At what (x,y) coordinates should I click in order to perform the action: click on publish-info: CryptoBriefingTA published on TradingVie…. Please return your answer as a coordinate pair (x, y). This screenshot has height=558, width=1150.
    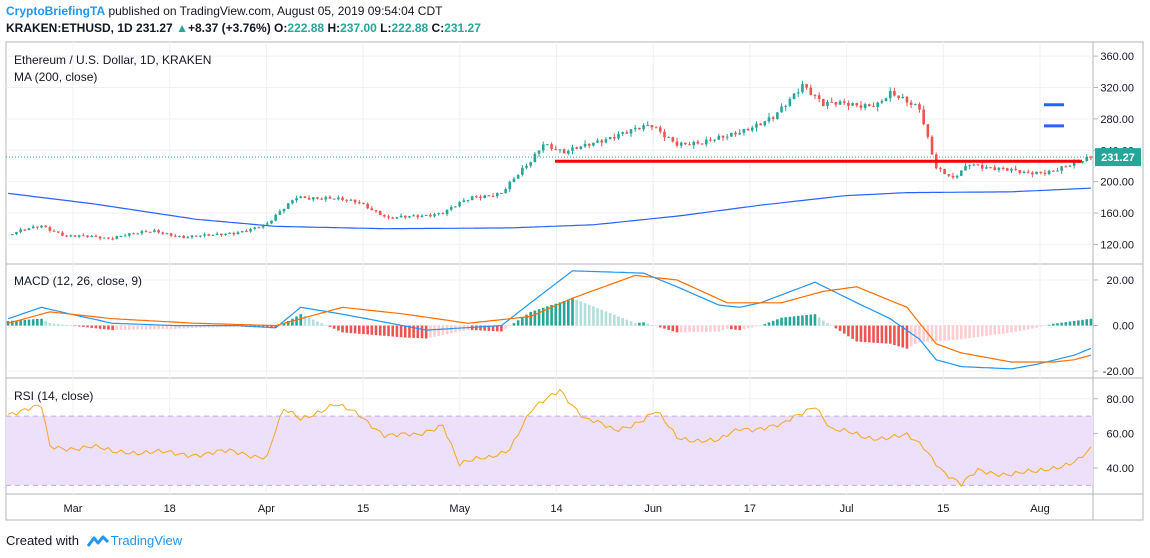
    Looking at the image, I should click on (224, 11).